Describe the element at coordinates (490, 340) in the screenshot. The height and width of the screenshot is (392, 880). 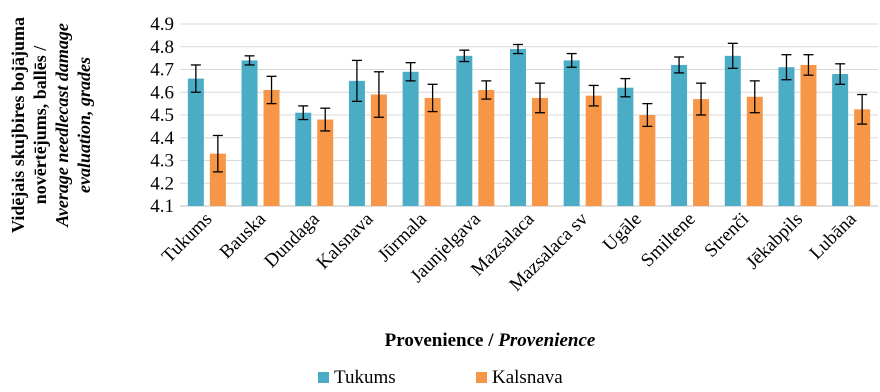
I see `x-axis-label: Provenience / Provenience` at that location.